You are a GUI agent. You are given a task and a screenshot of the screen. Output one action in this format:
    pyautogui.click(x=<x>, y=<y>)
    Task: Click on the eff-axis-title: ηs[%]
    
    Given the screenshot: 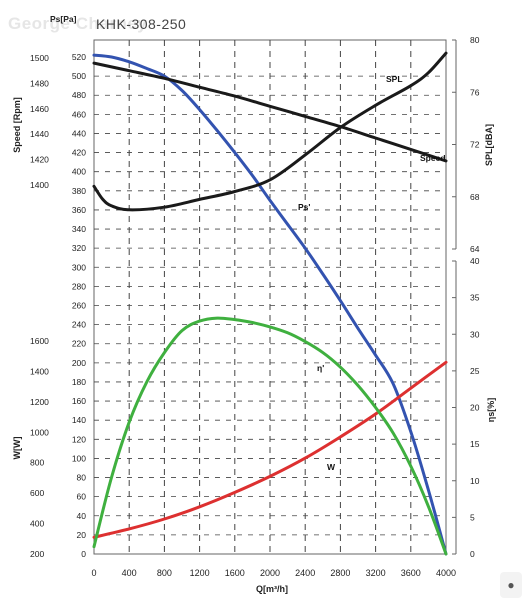 What is the action you would take?
    pyautogui.click(x=491, y=410)
    